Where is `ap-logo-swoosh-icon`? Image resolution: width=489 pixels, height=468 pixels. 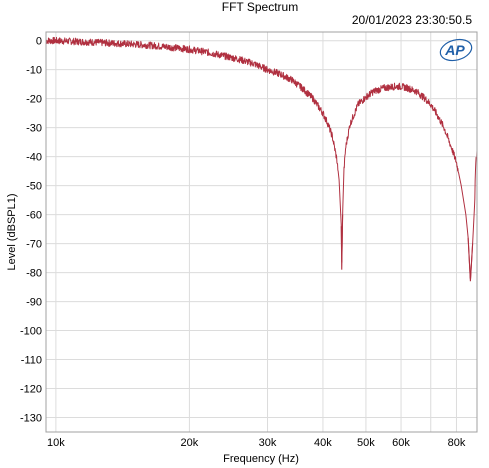 ap-logo-swoosh-icon is located at coordinates (456, 50).